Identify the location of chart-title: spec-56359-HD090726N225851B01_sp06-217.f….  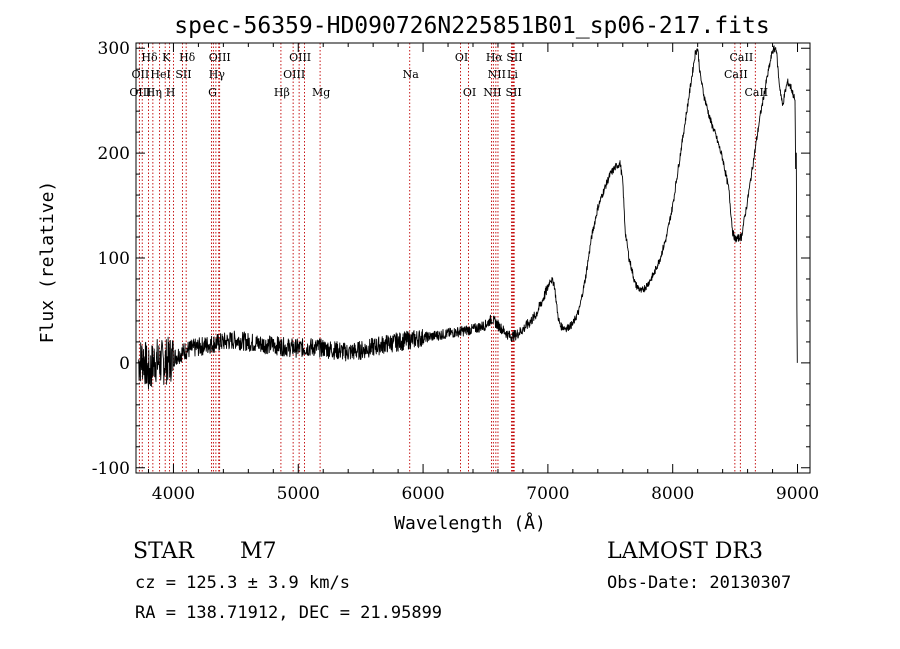
(471, 26).